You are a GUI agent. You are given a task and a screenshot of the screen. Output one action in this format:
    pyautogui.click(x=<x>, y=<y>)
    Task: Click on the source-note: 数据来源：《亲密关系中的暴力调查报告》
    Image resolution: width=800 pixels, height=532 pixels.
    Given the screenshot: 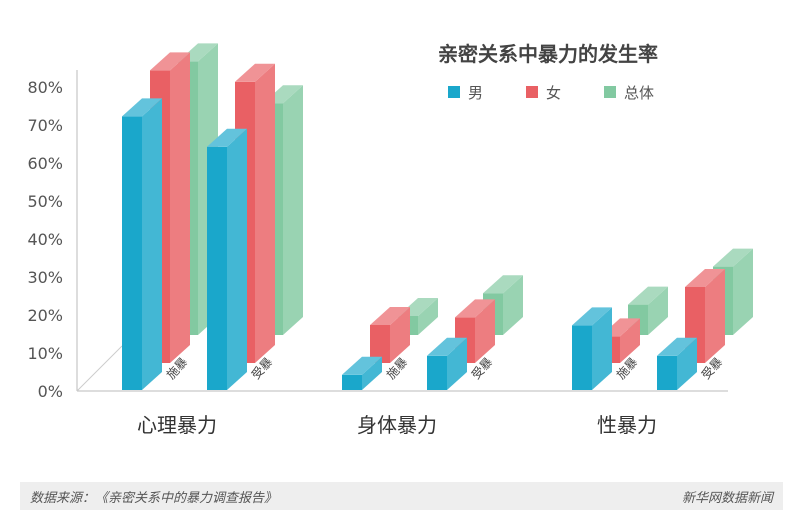 What is the action you would take?
    pyautogui.click(x=154, y=498)
    